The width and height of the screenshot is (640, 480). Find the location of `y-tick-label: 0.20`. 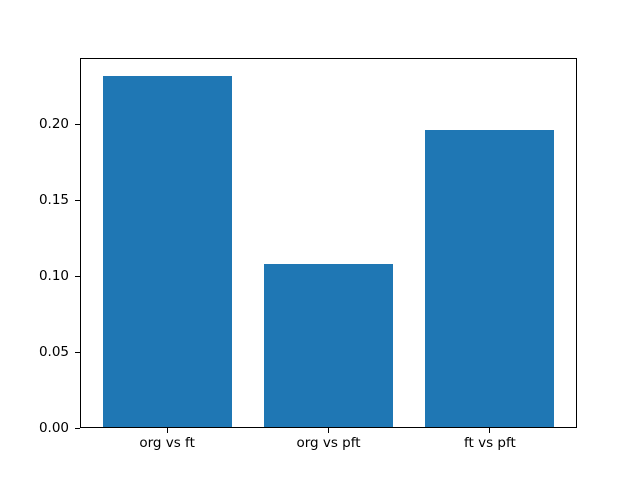

y-tick-label: 0.20 is located at coordinates (53, 124).